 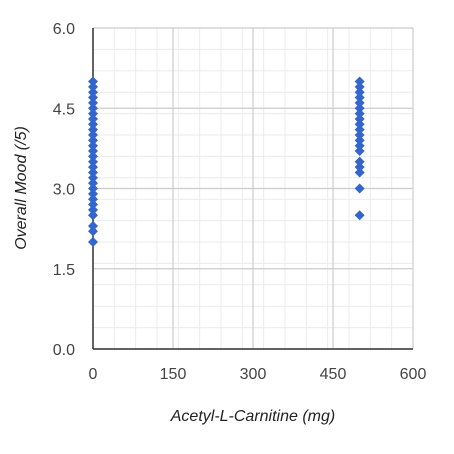 What do you see at coordinates (333, 374) in the screenshot?
I see `x-tick-label: 450` at bounding box center [333, 374].